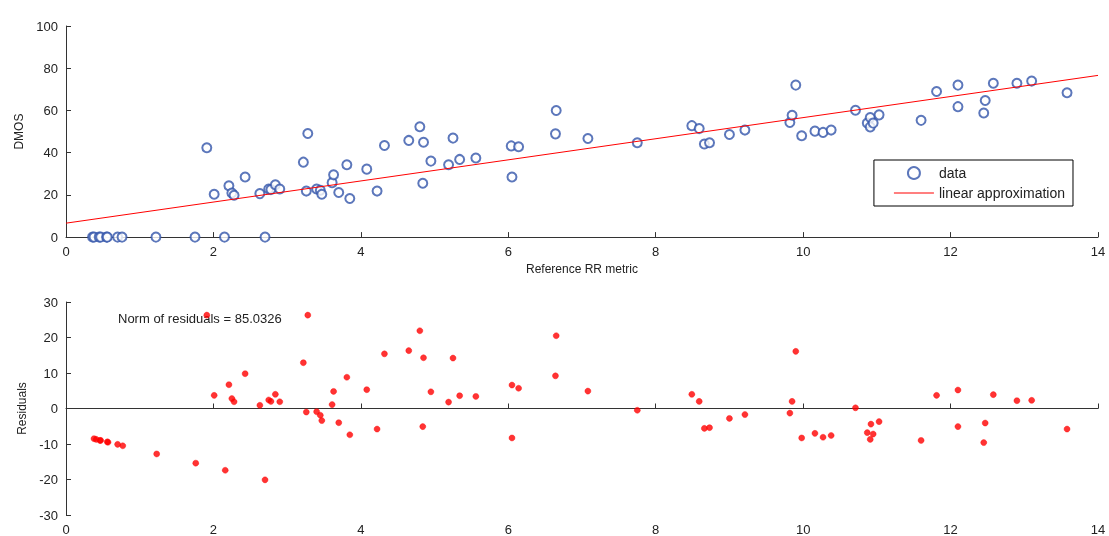 Image resolution: width=1109 pixels, height=536 pixels. Describe the element at coordinates (22, 408) in the screenshot. I see `y-axis-title: Residuals` at that location.